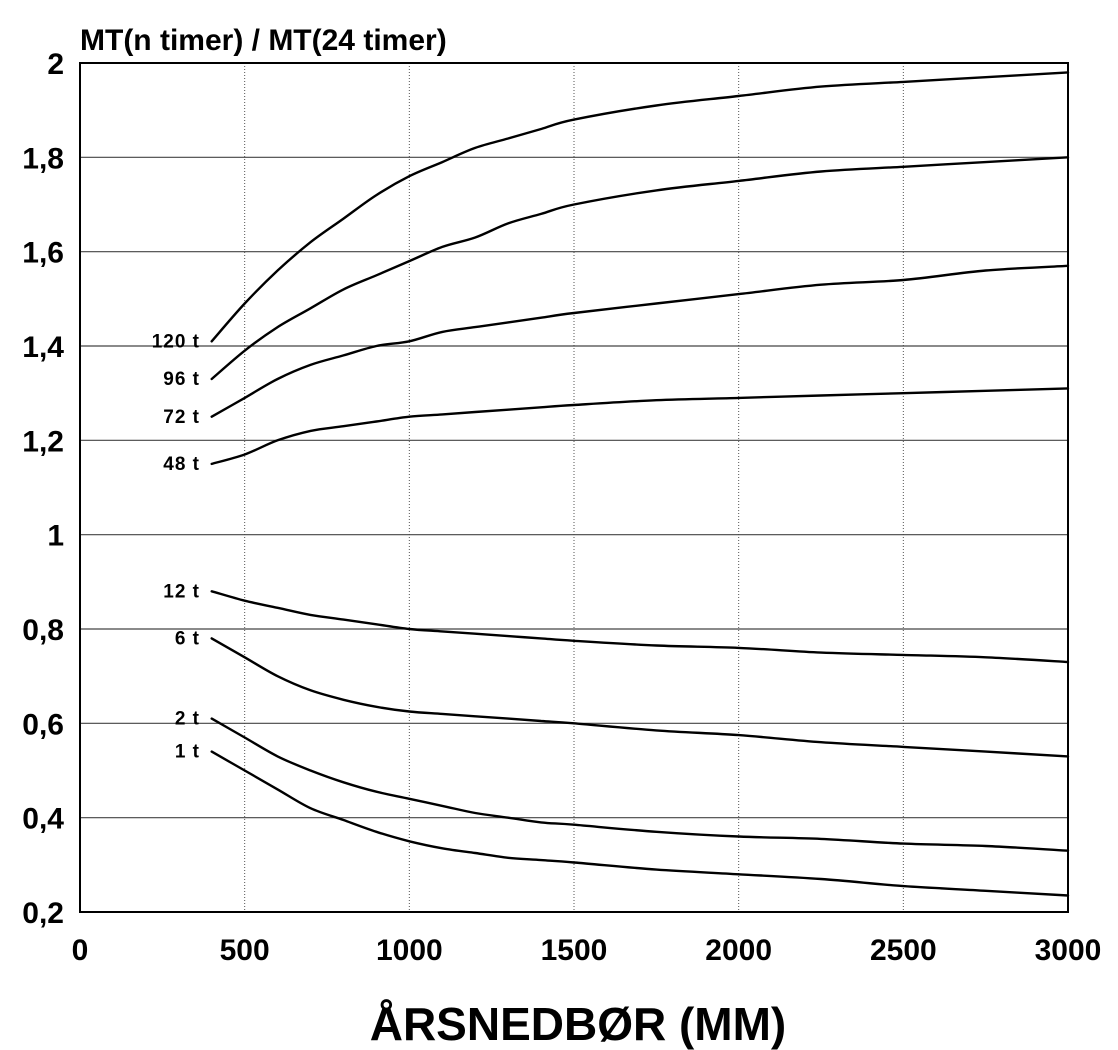  I want to click on series-label: 120 t, so click(176, 341).